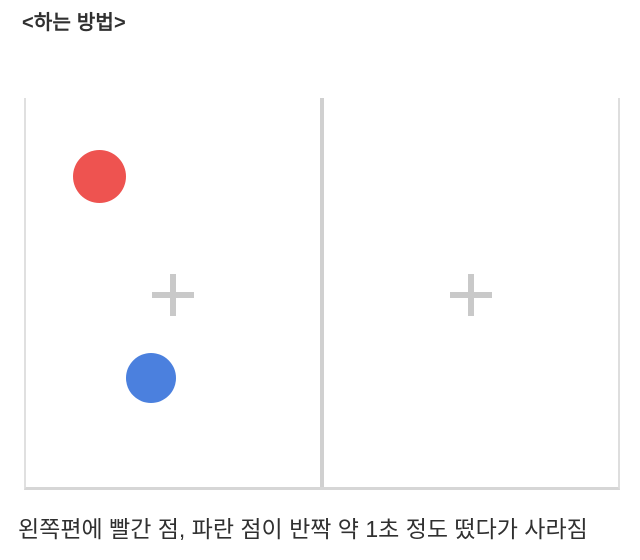  I want to click on caption-text: 왼쪽편에 빨간 점, 파란 점이 반짝 약 1초 정도 떴다가 사라짐, so click(303, 529).